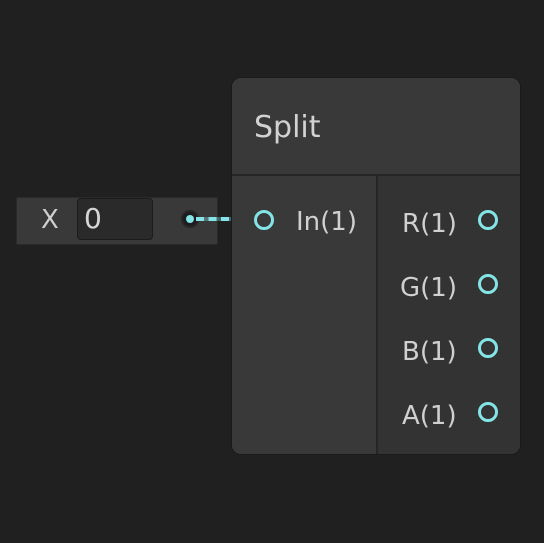 The image size is (544, 543). What do you see at coordinates (287, 127) in the screenshot?
I see `node-title: Split` at bounding box center [287, 127].